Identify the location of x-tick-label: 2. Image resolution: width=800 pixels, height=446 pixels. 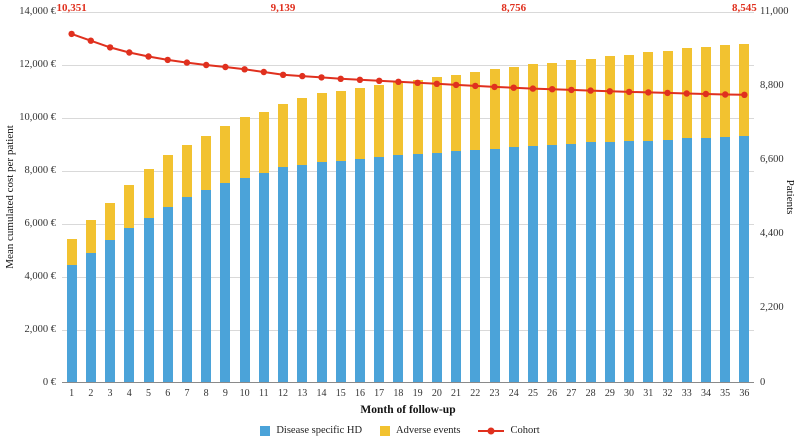
(91, 393).